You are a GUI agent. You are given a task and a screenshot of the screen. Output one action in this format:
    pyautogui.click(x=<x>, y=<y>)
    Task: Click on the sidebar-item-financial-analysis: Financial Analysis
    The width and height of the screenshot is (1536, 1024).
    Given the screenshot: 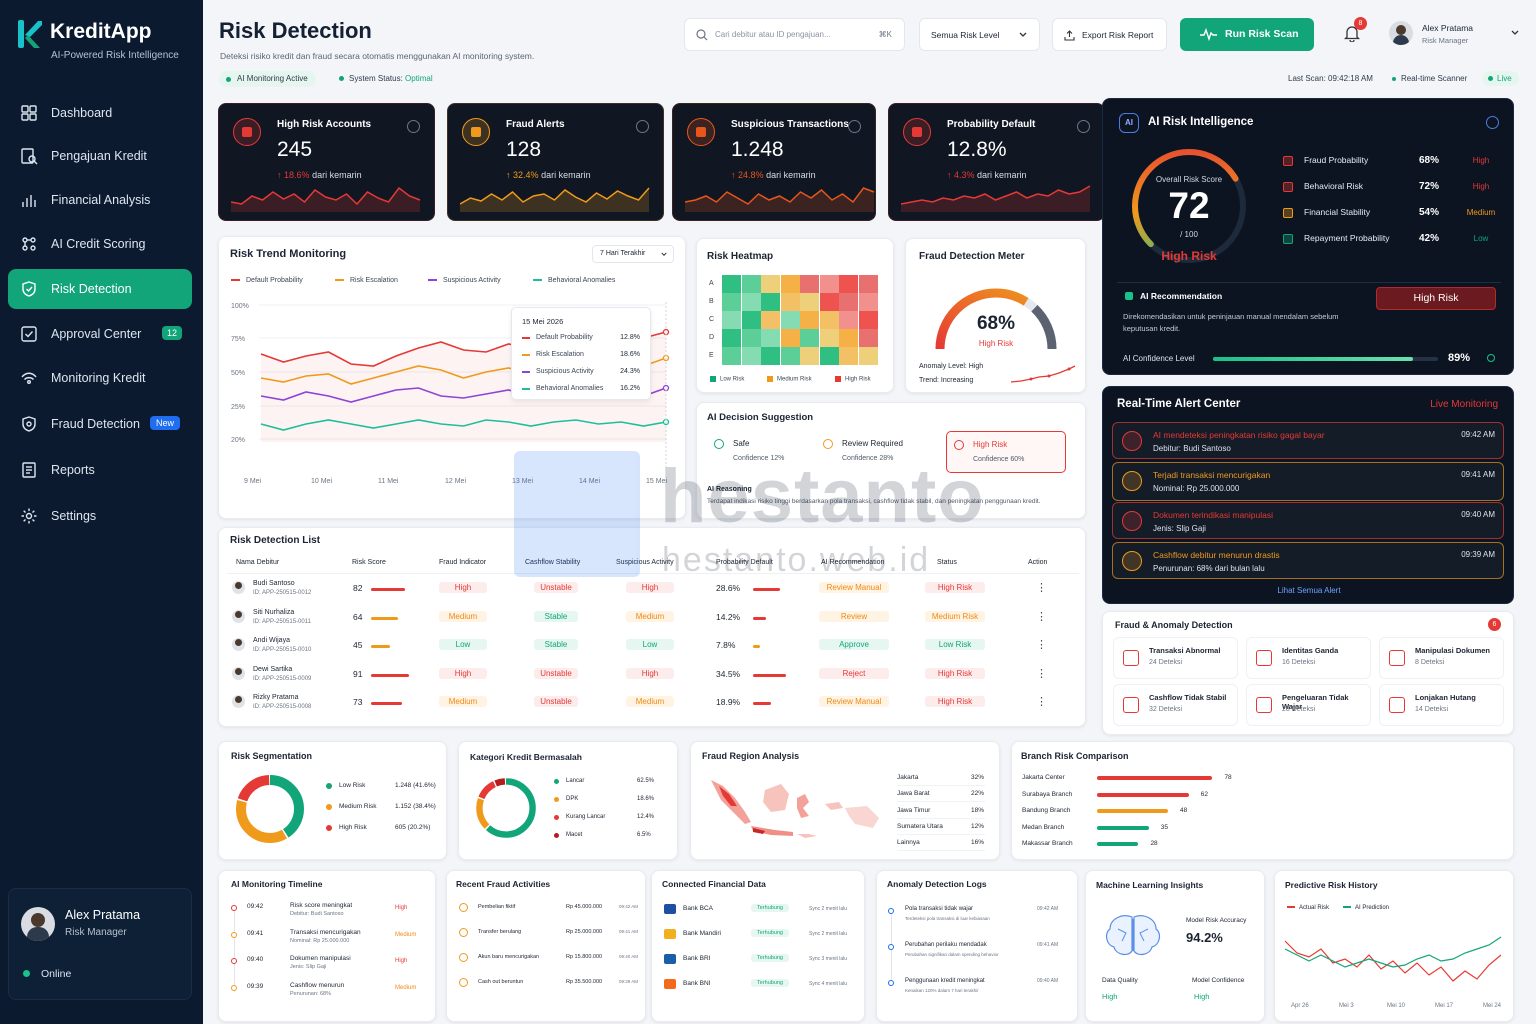 What is the action you would take?
    pyautogui.click(x=100, y=200)
    